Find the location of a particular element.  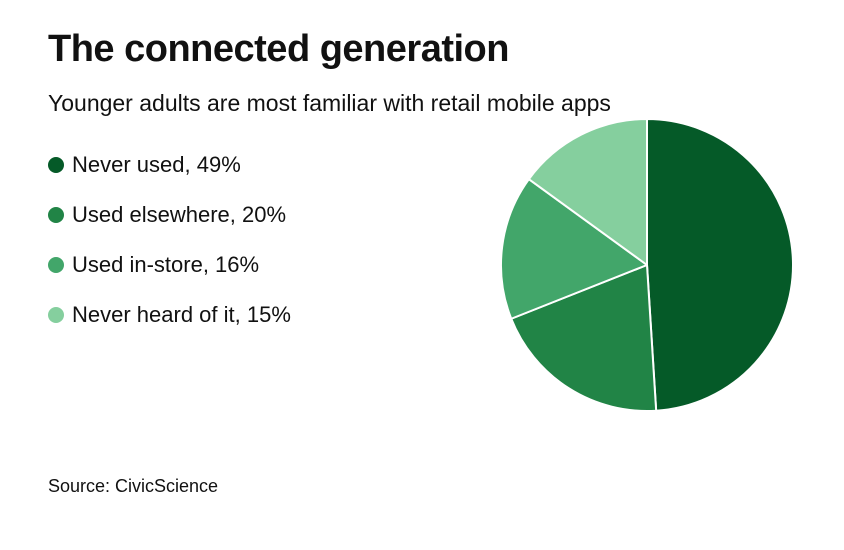

legend-label-never-used: Never used, 49% is located at coordinates (156, 164).